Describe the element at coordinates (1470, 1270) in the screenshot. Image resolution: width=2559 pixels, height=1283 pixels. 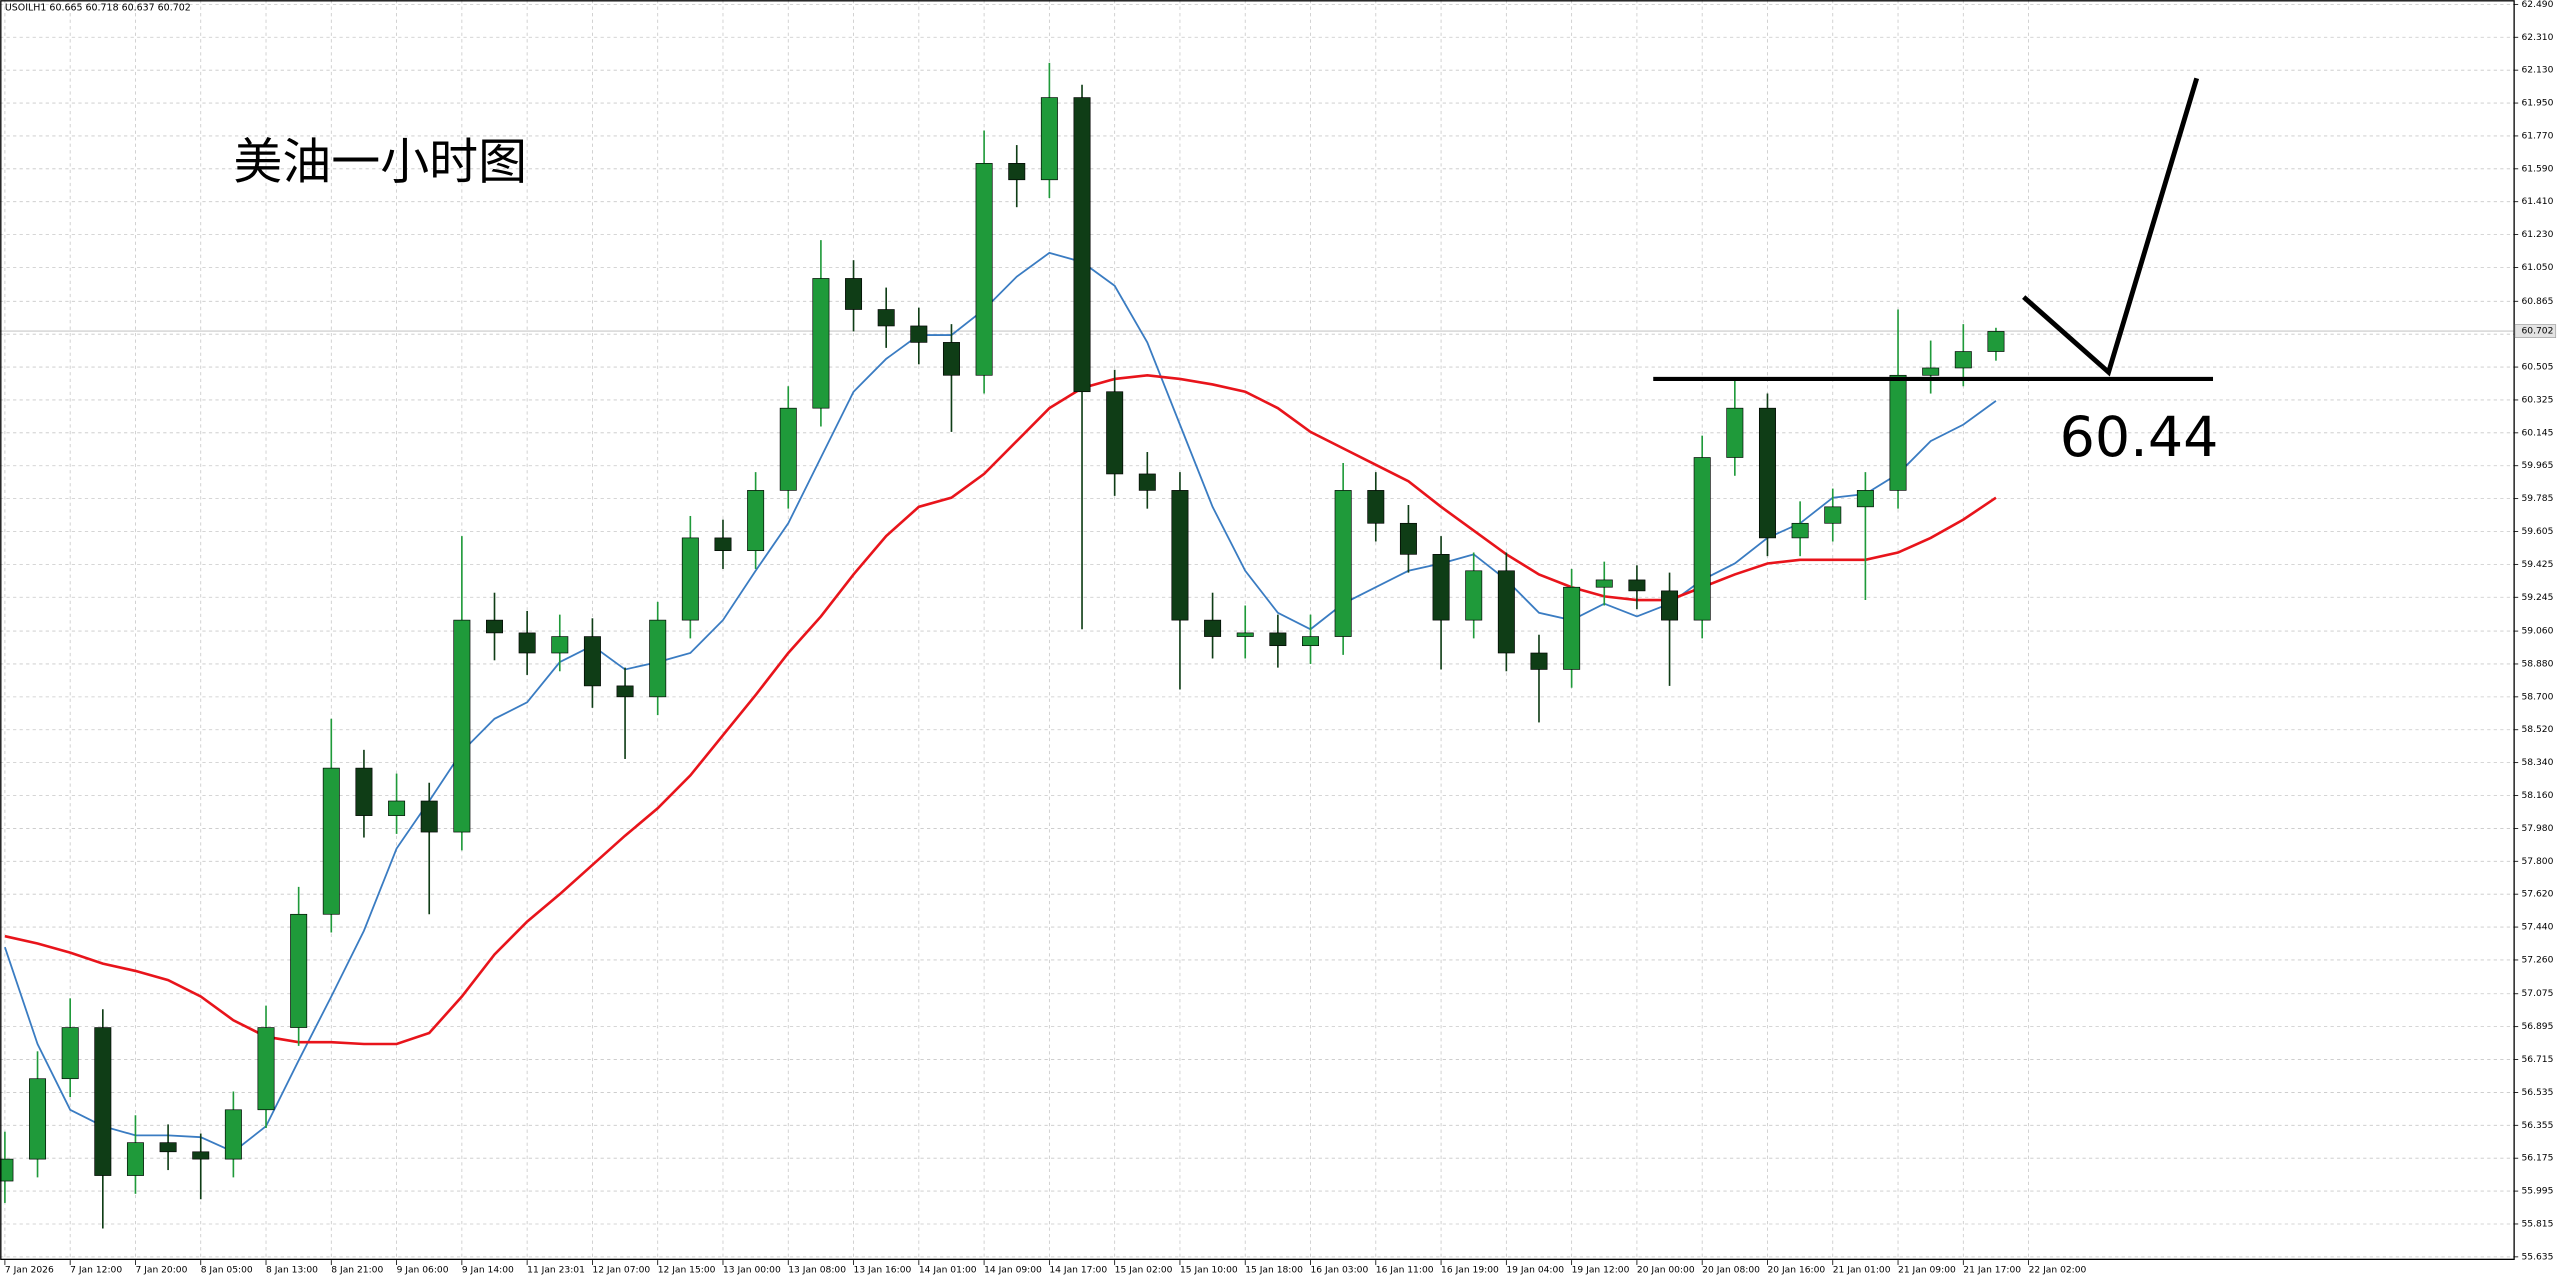
I see `x-tick-label: 16 Jan 19:00` at that location.